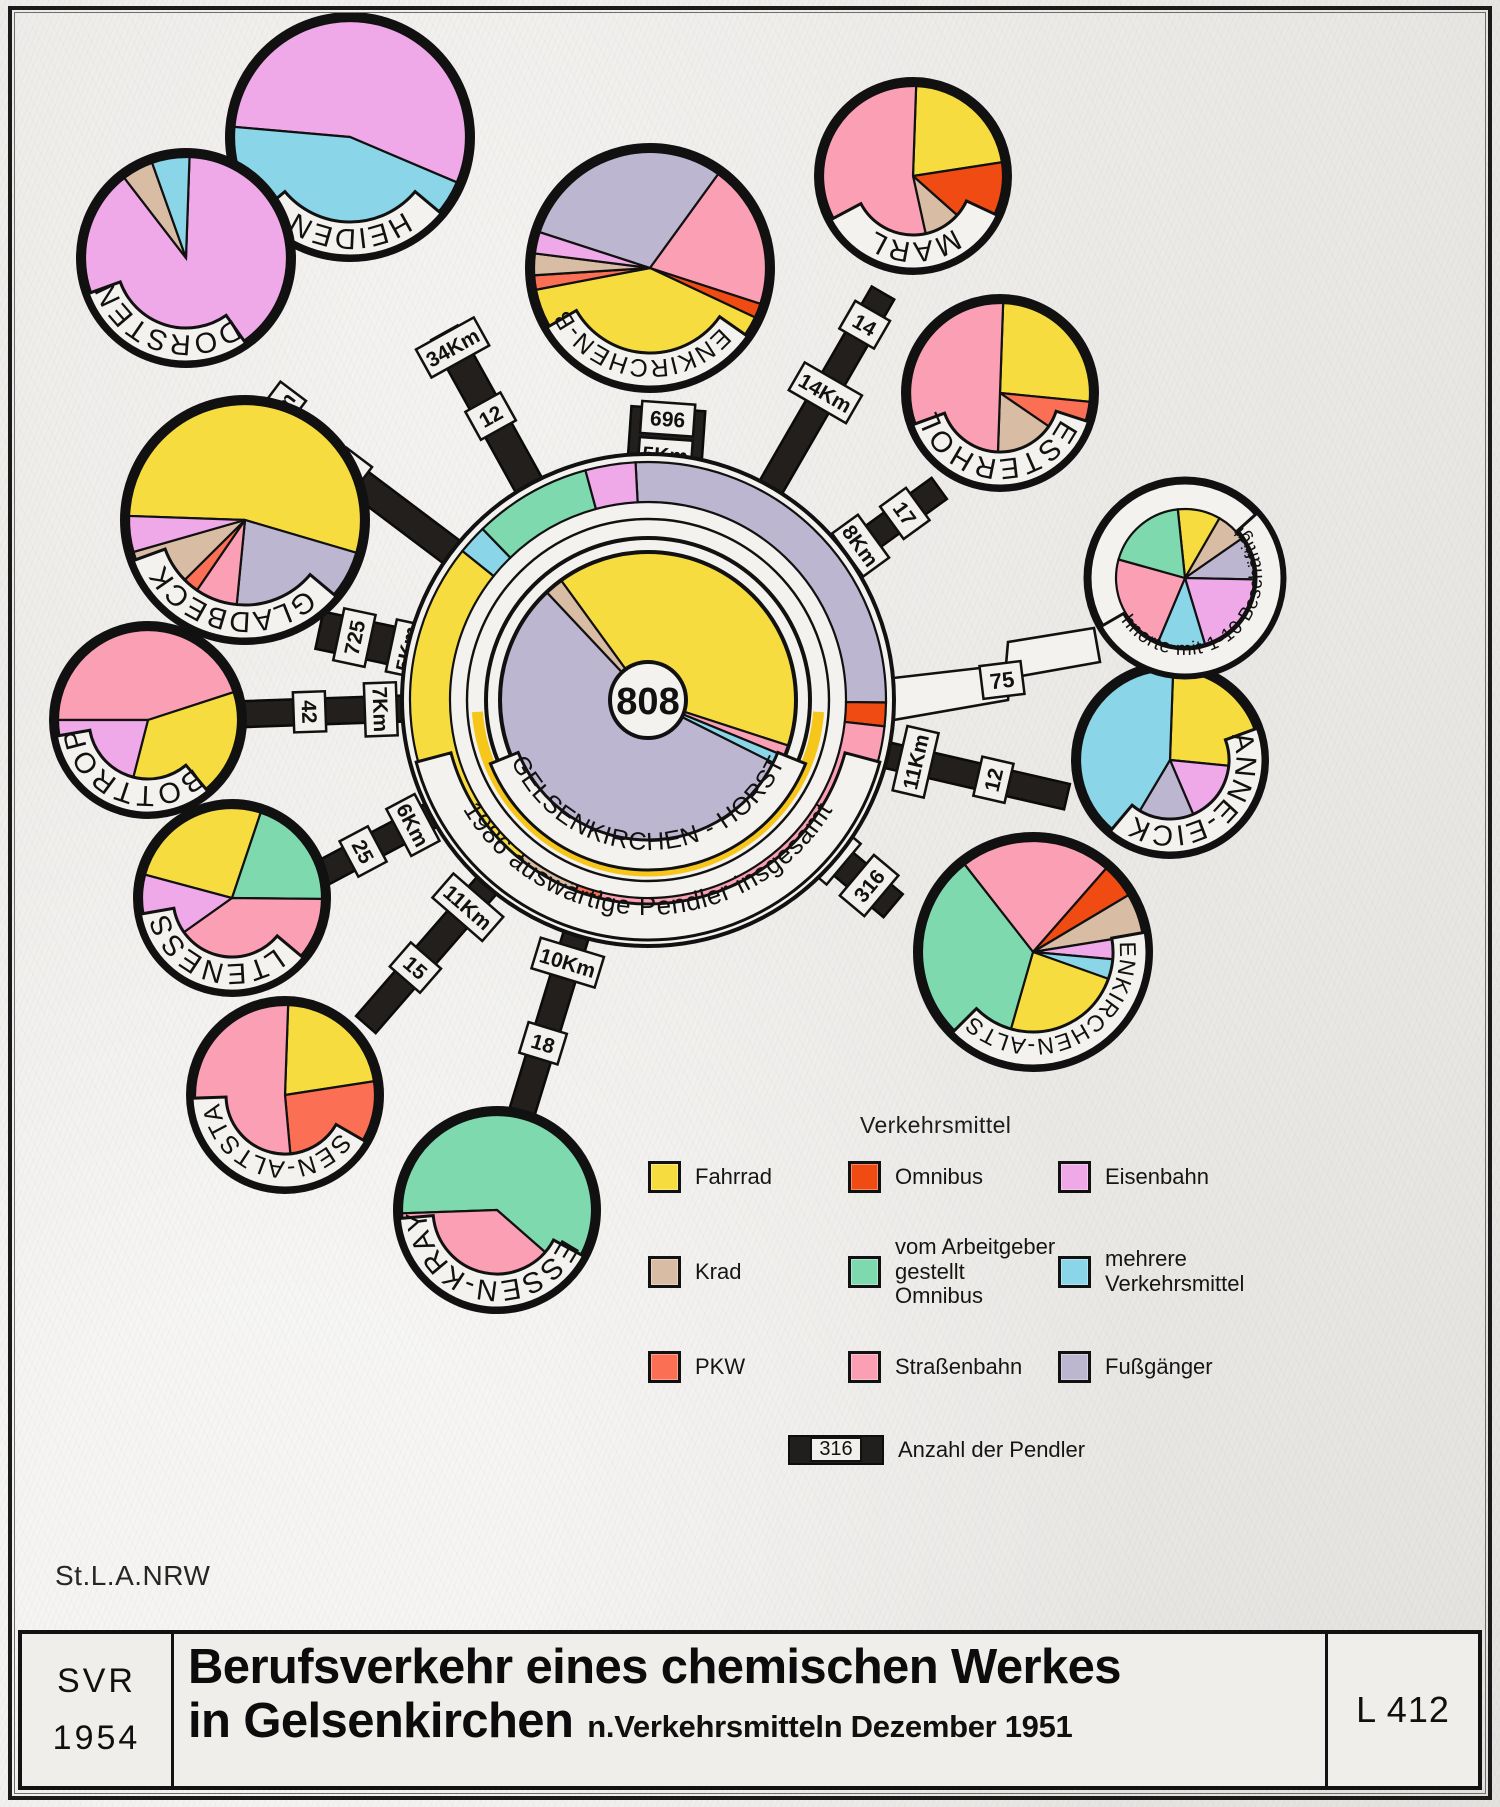 The image size is (1500, 1807). I want to click on legend-item: Fußgänger, so click(1163, 1366).